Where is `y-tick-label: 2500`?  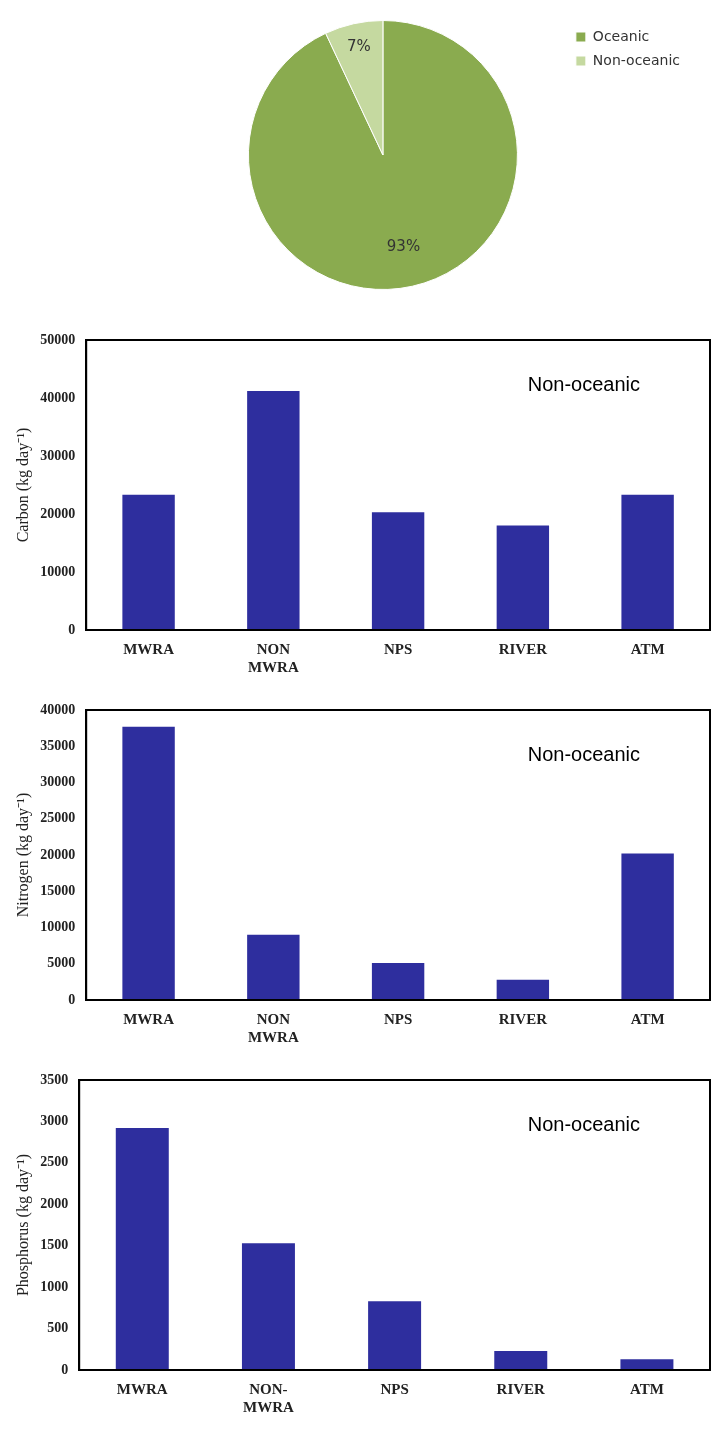 y-tick-label: 2500 is located at coordinates (54, 1162).